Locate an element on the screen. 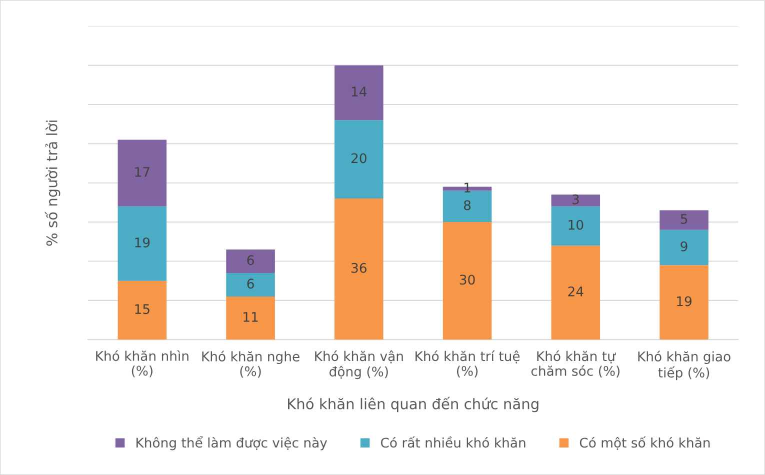 The width and height of the screenshot is (765, 475). data-label: 17 is located at coordinates (142, 172).